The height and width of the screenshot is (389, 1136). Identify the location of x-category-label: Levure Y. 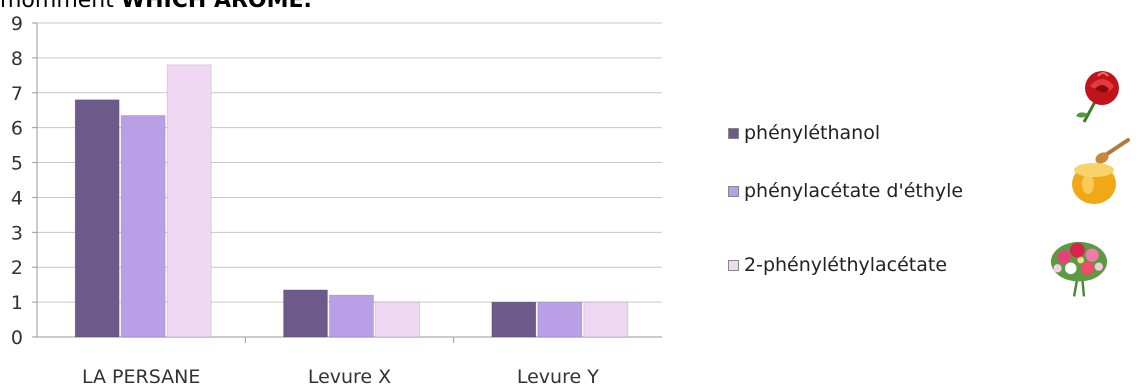
(558, 377).